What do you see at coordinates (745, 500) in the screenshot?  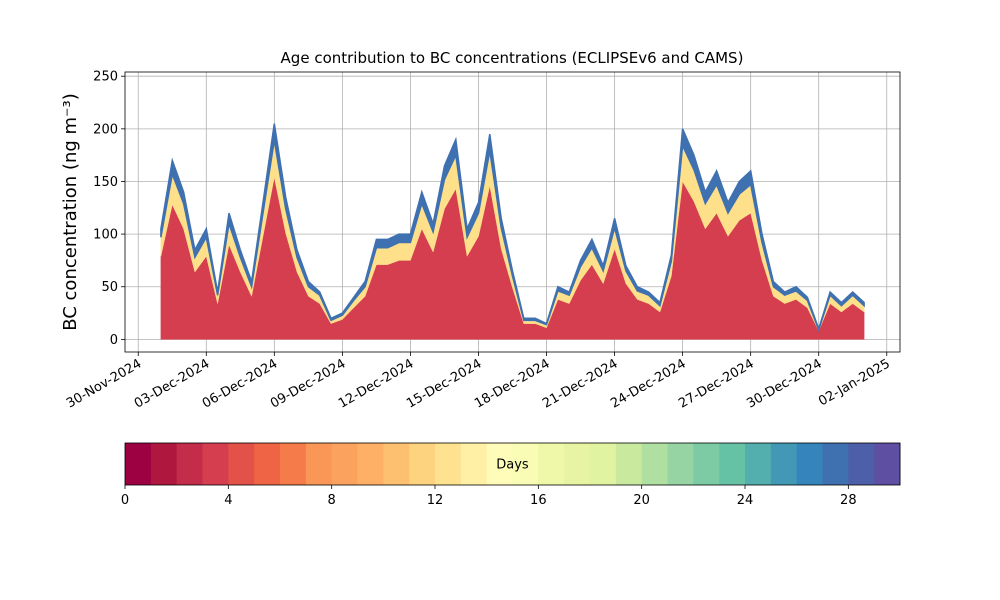 I see `colorbar-tick-label: 24` at bounding box center [745, 500].